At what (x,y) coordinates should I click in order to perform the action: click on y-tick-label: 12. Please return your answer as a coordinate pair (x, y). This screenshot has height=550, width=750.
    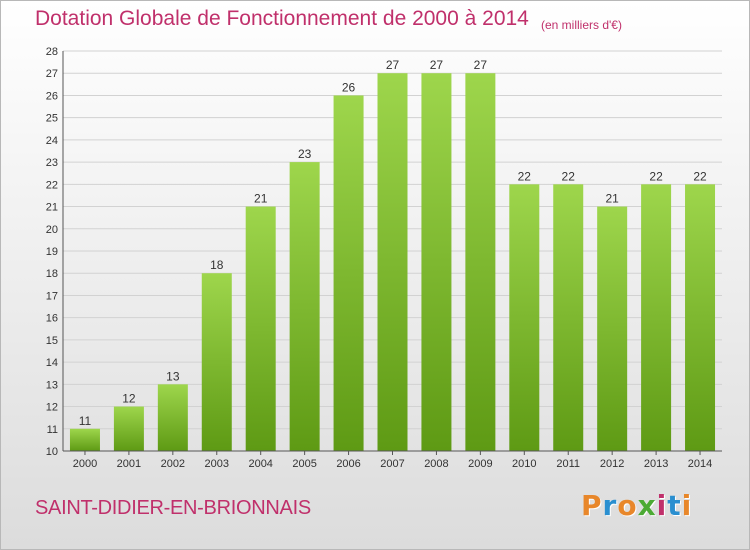
    Looking at the image, I should click on (52, 408).